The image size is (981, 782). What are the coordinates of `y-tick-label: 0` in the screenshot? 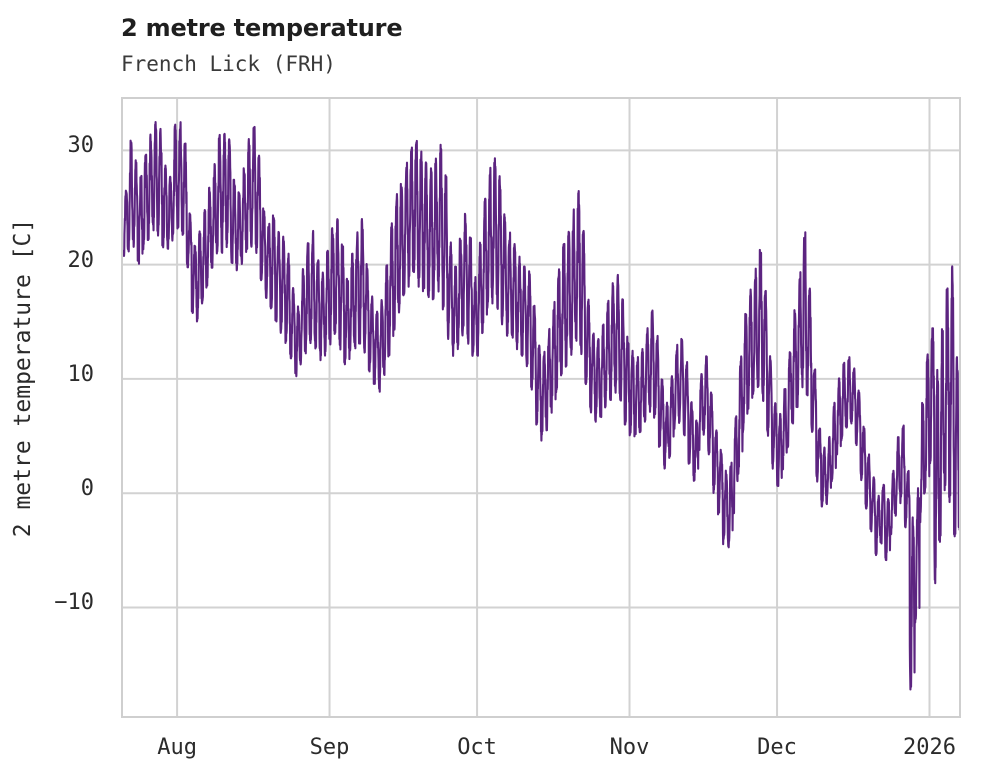 It's located at (87, 489).